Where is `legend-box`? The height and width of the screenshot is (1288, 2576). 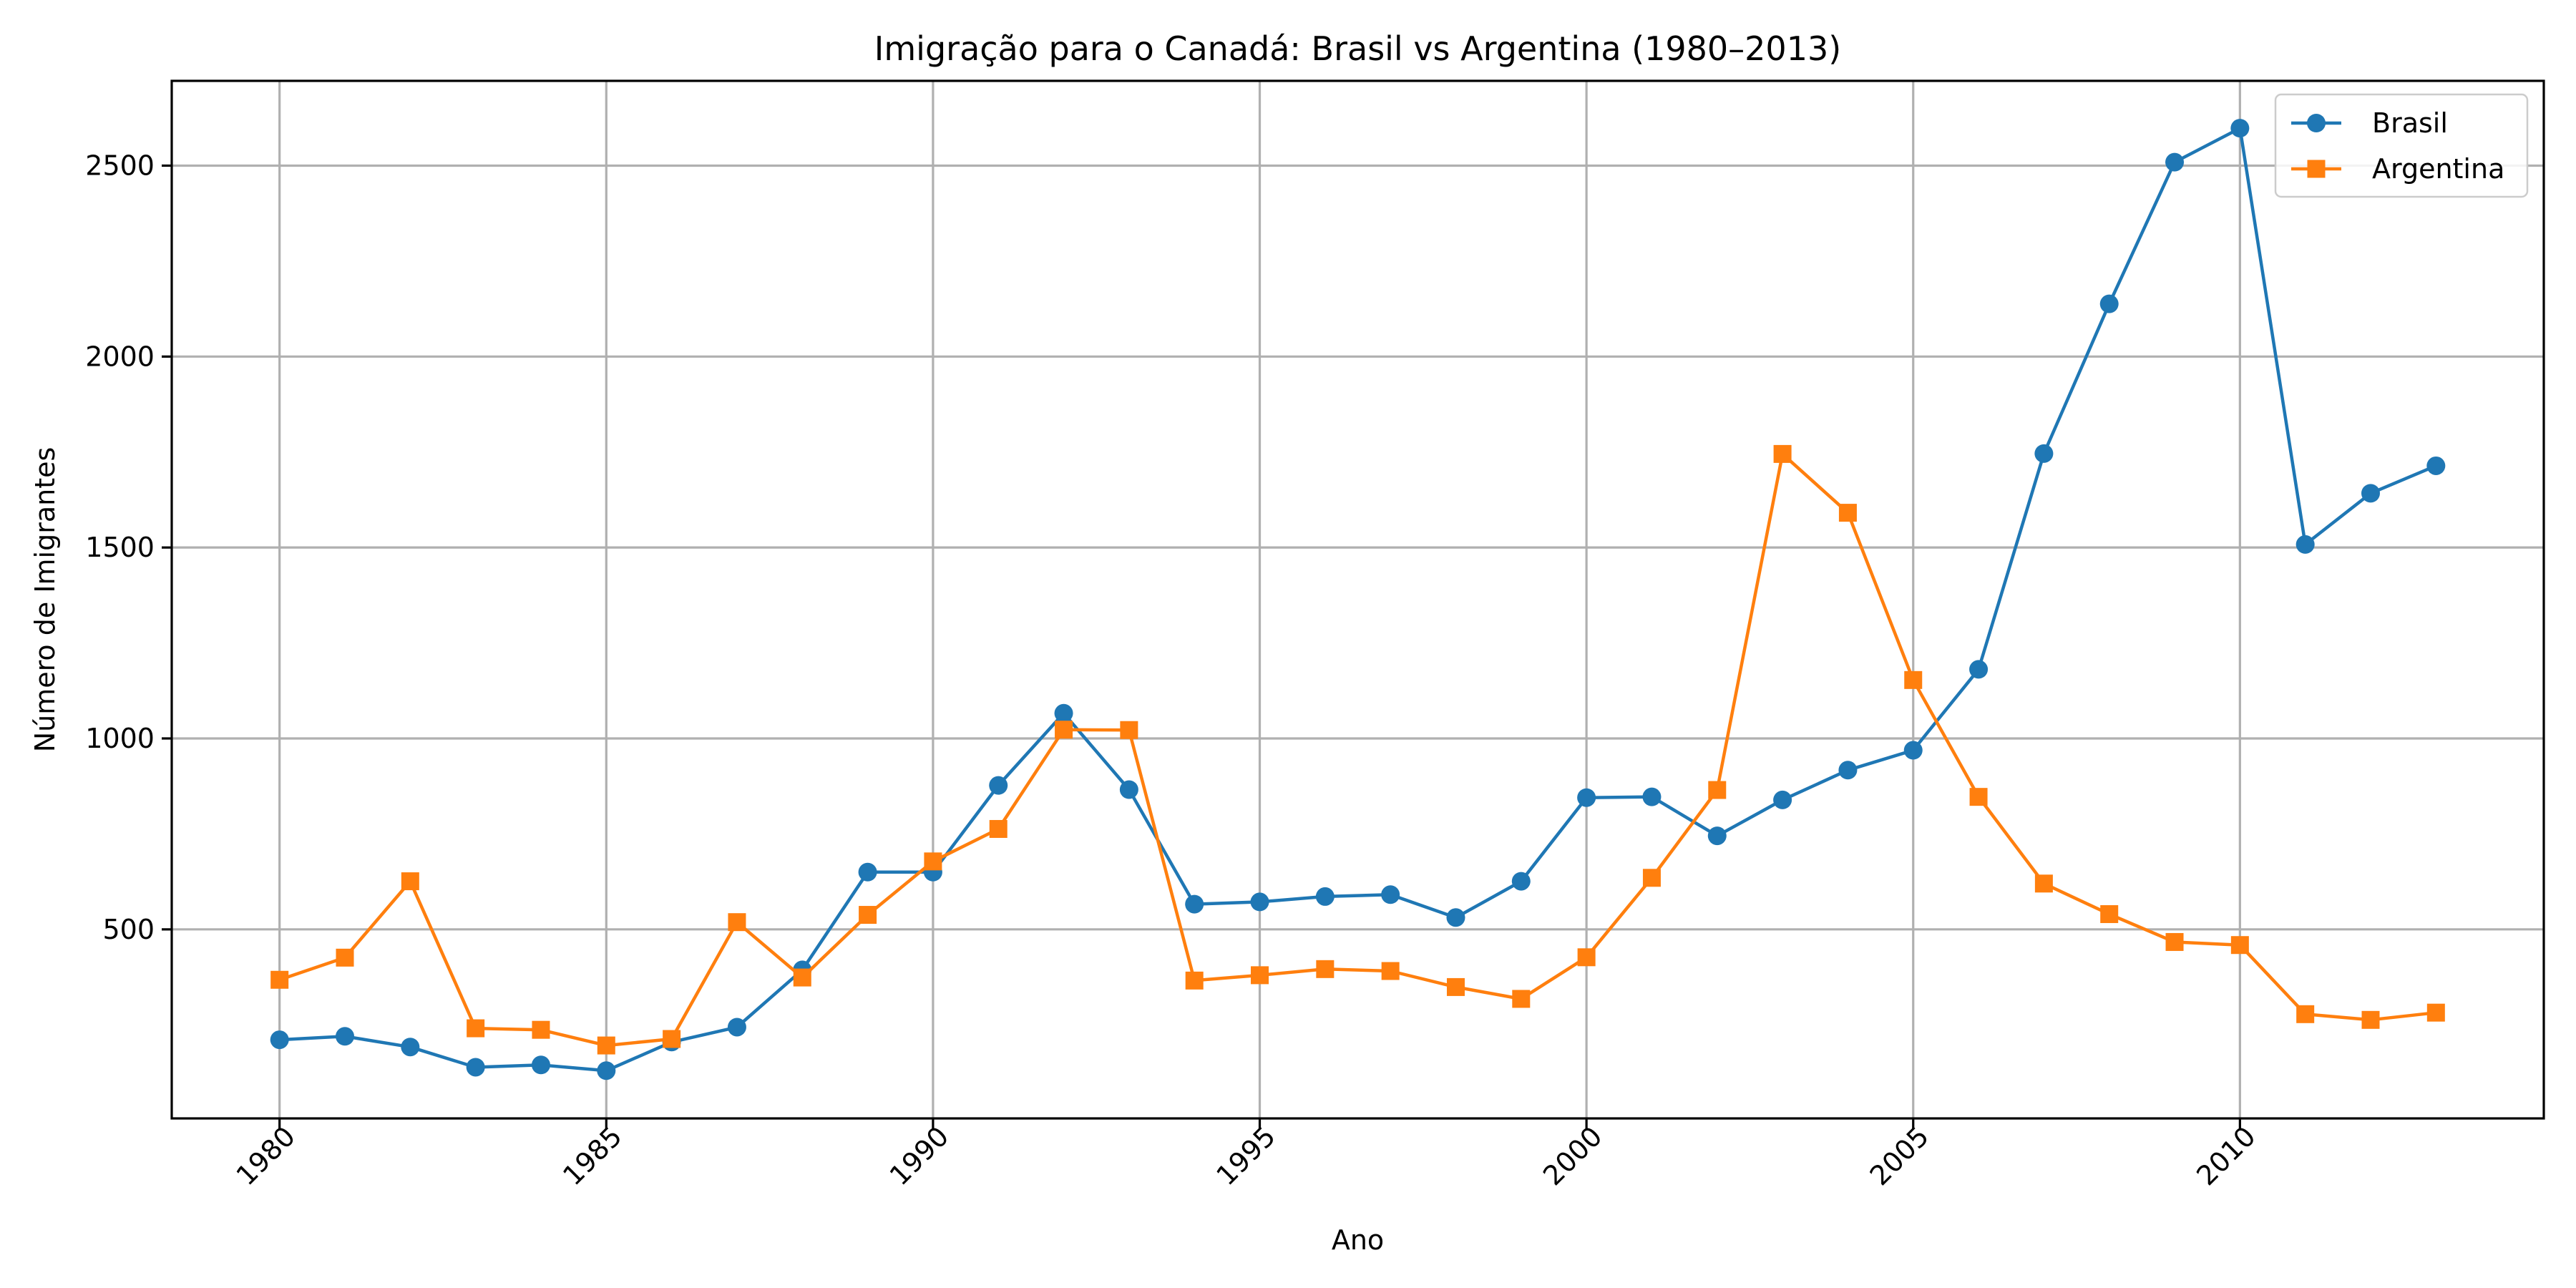 legend-box is located at coordinates (2401, 145).